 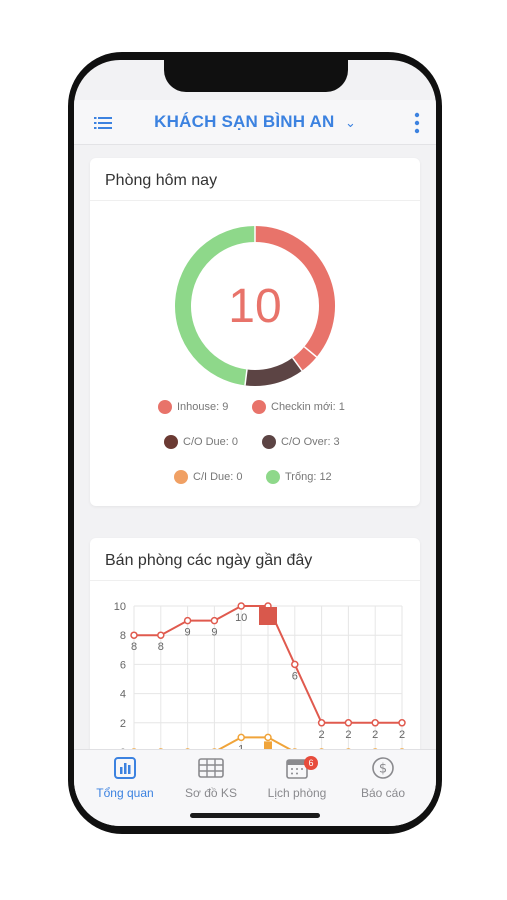 I want to click on tab-overview: Tổng quan, so click(x=125, y=778).